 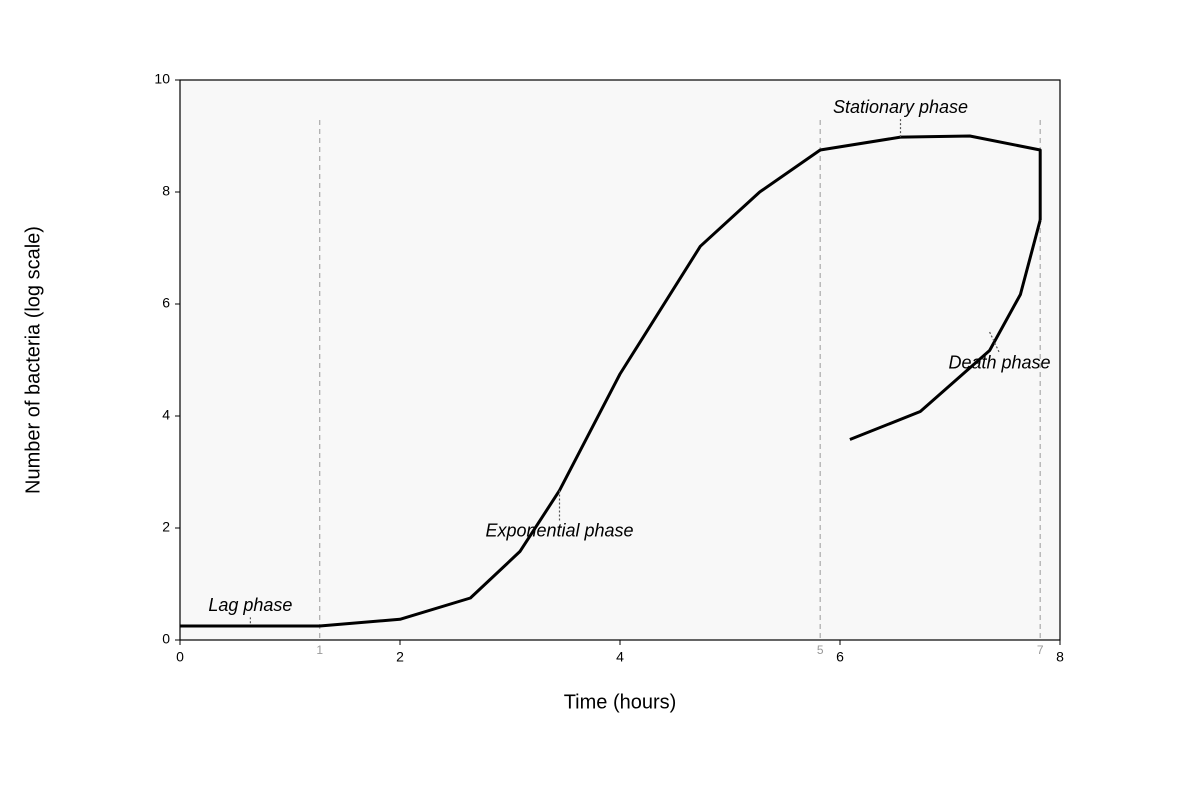 What do you see at coordinates (166, 527) in the screenshot?
I see `y-tick-label: 2` at bounding box center [166, 527].